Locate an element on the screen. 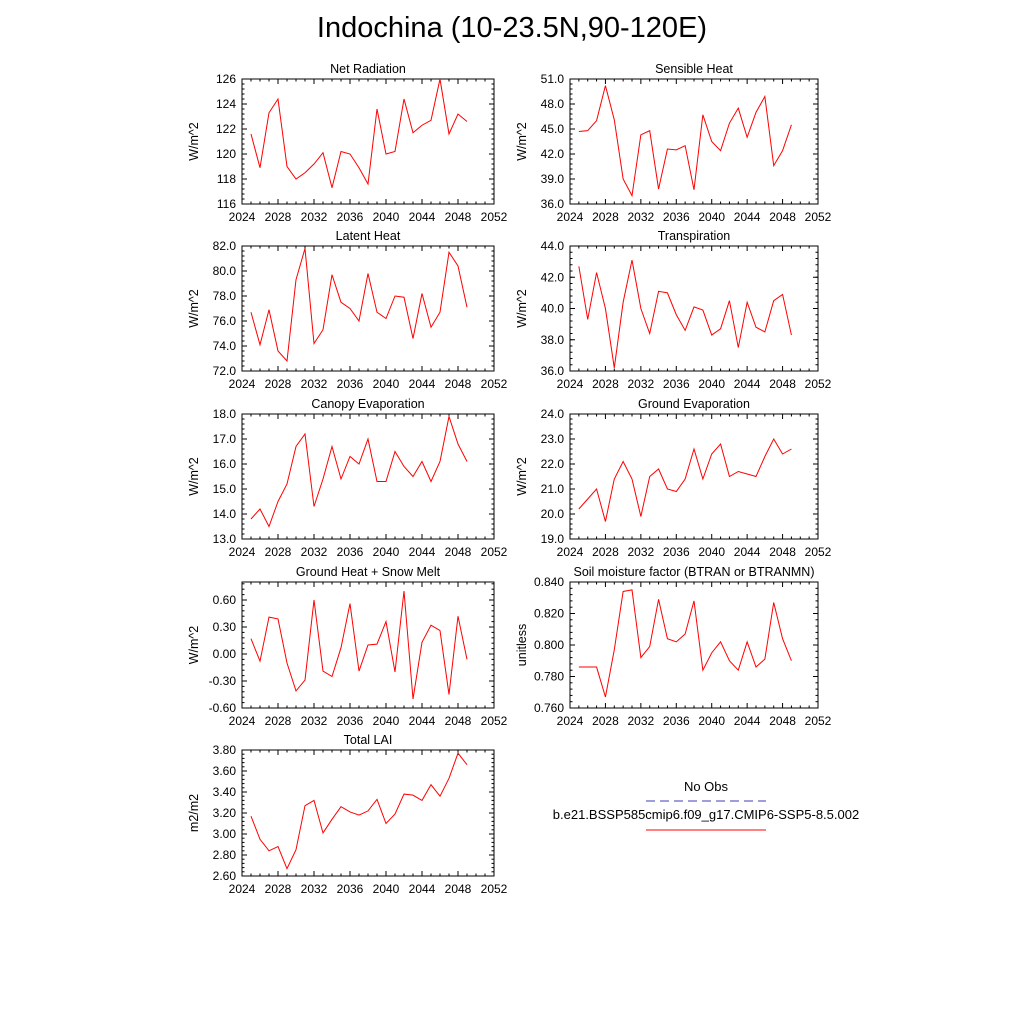 This screenshot has width=1024, height=1024. transpiration-plot-frame is located at coordinates (694, 308).